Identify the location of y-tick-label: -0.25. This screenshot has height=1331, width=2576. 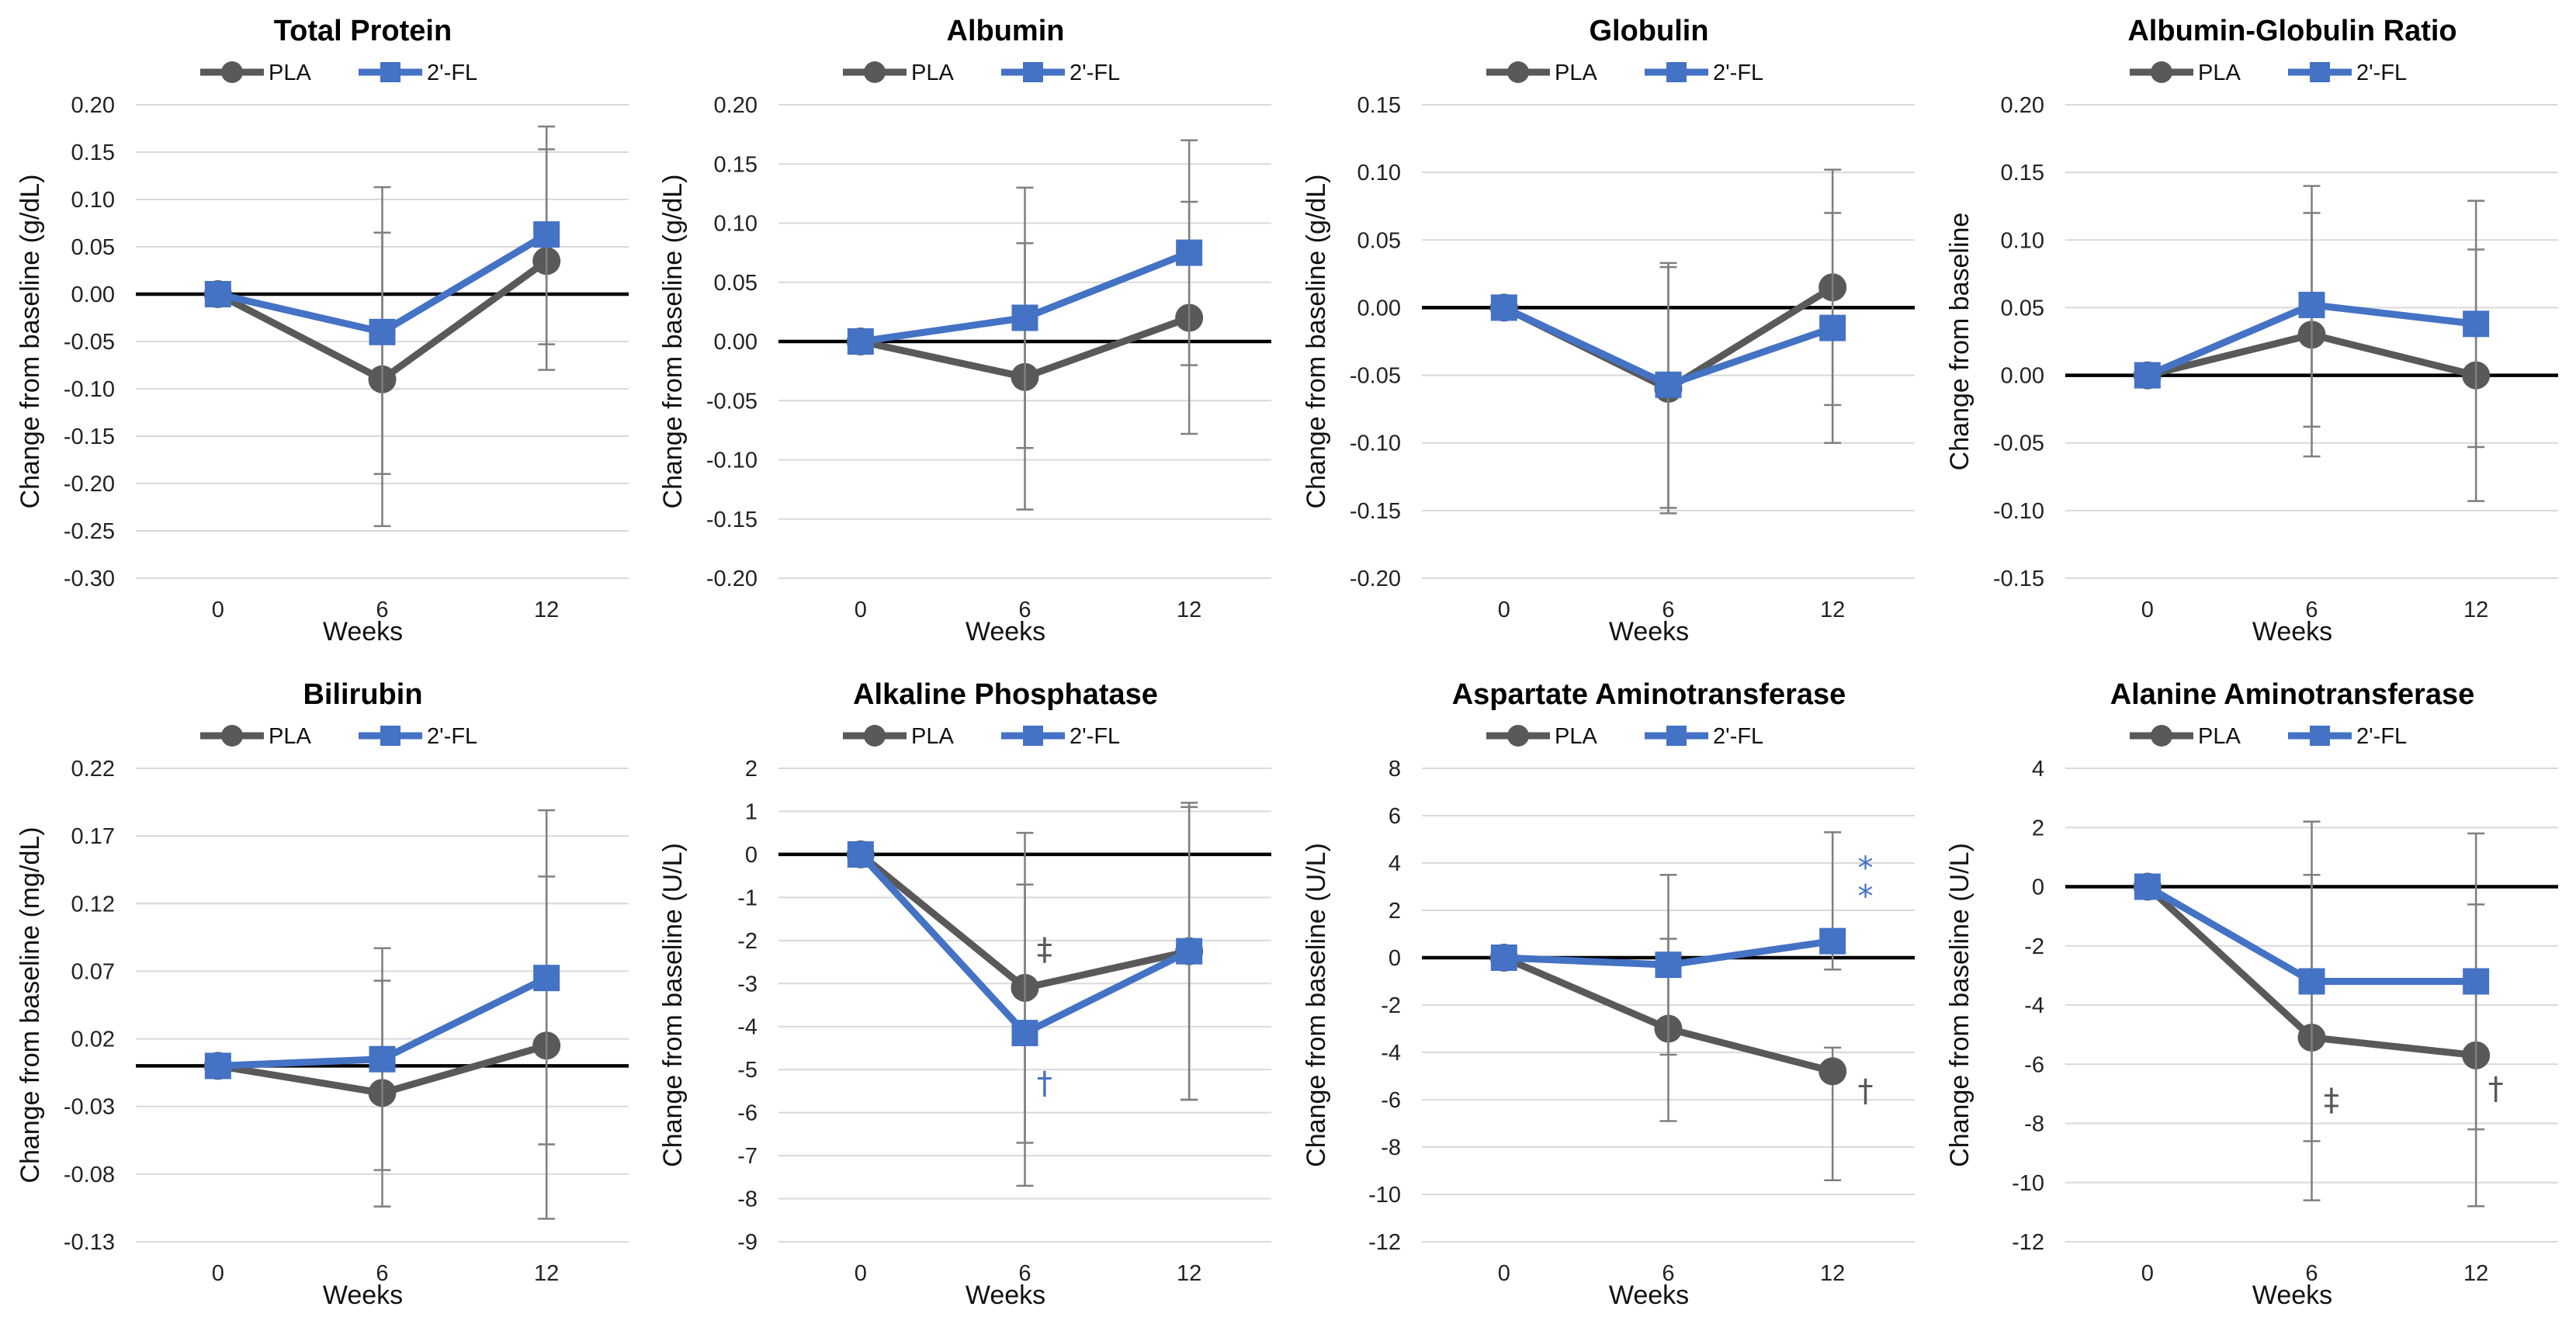
(89, 531).